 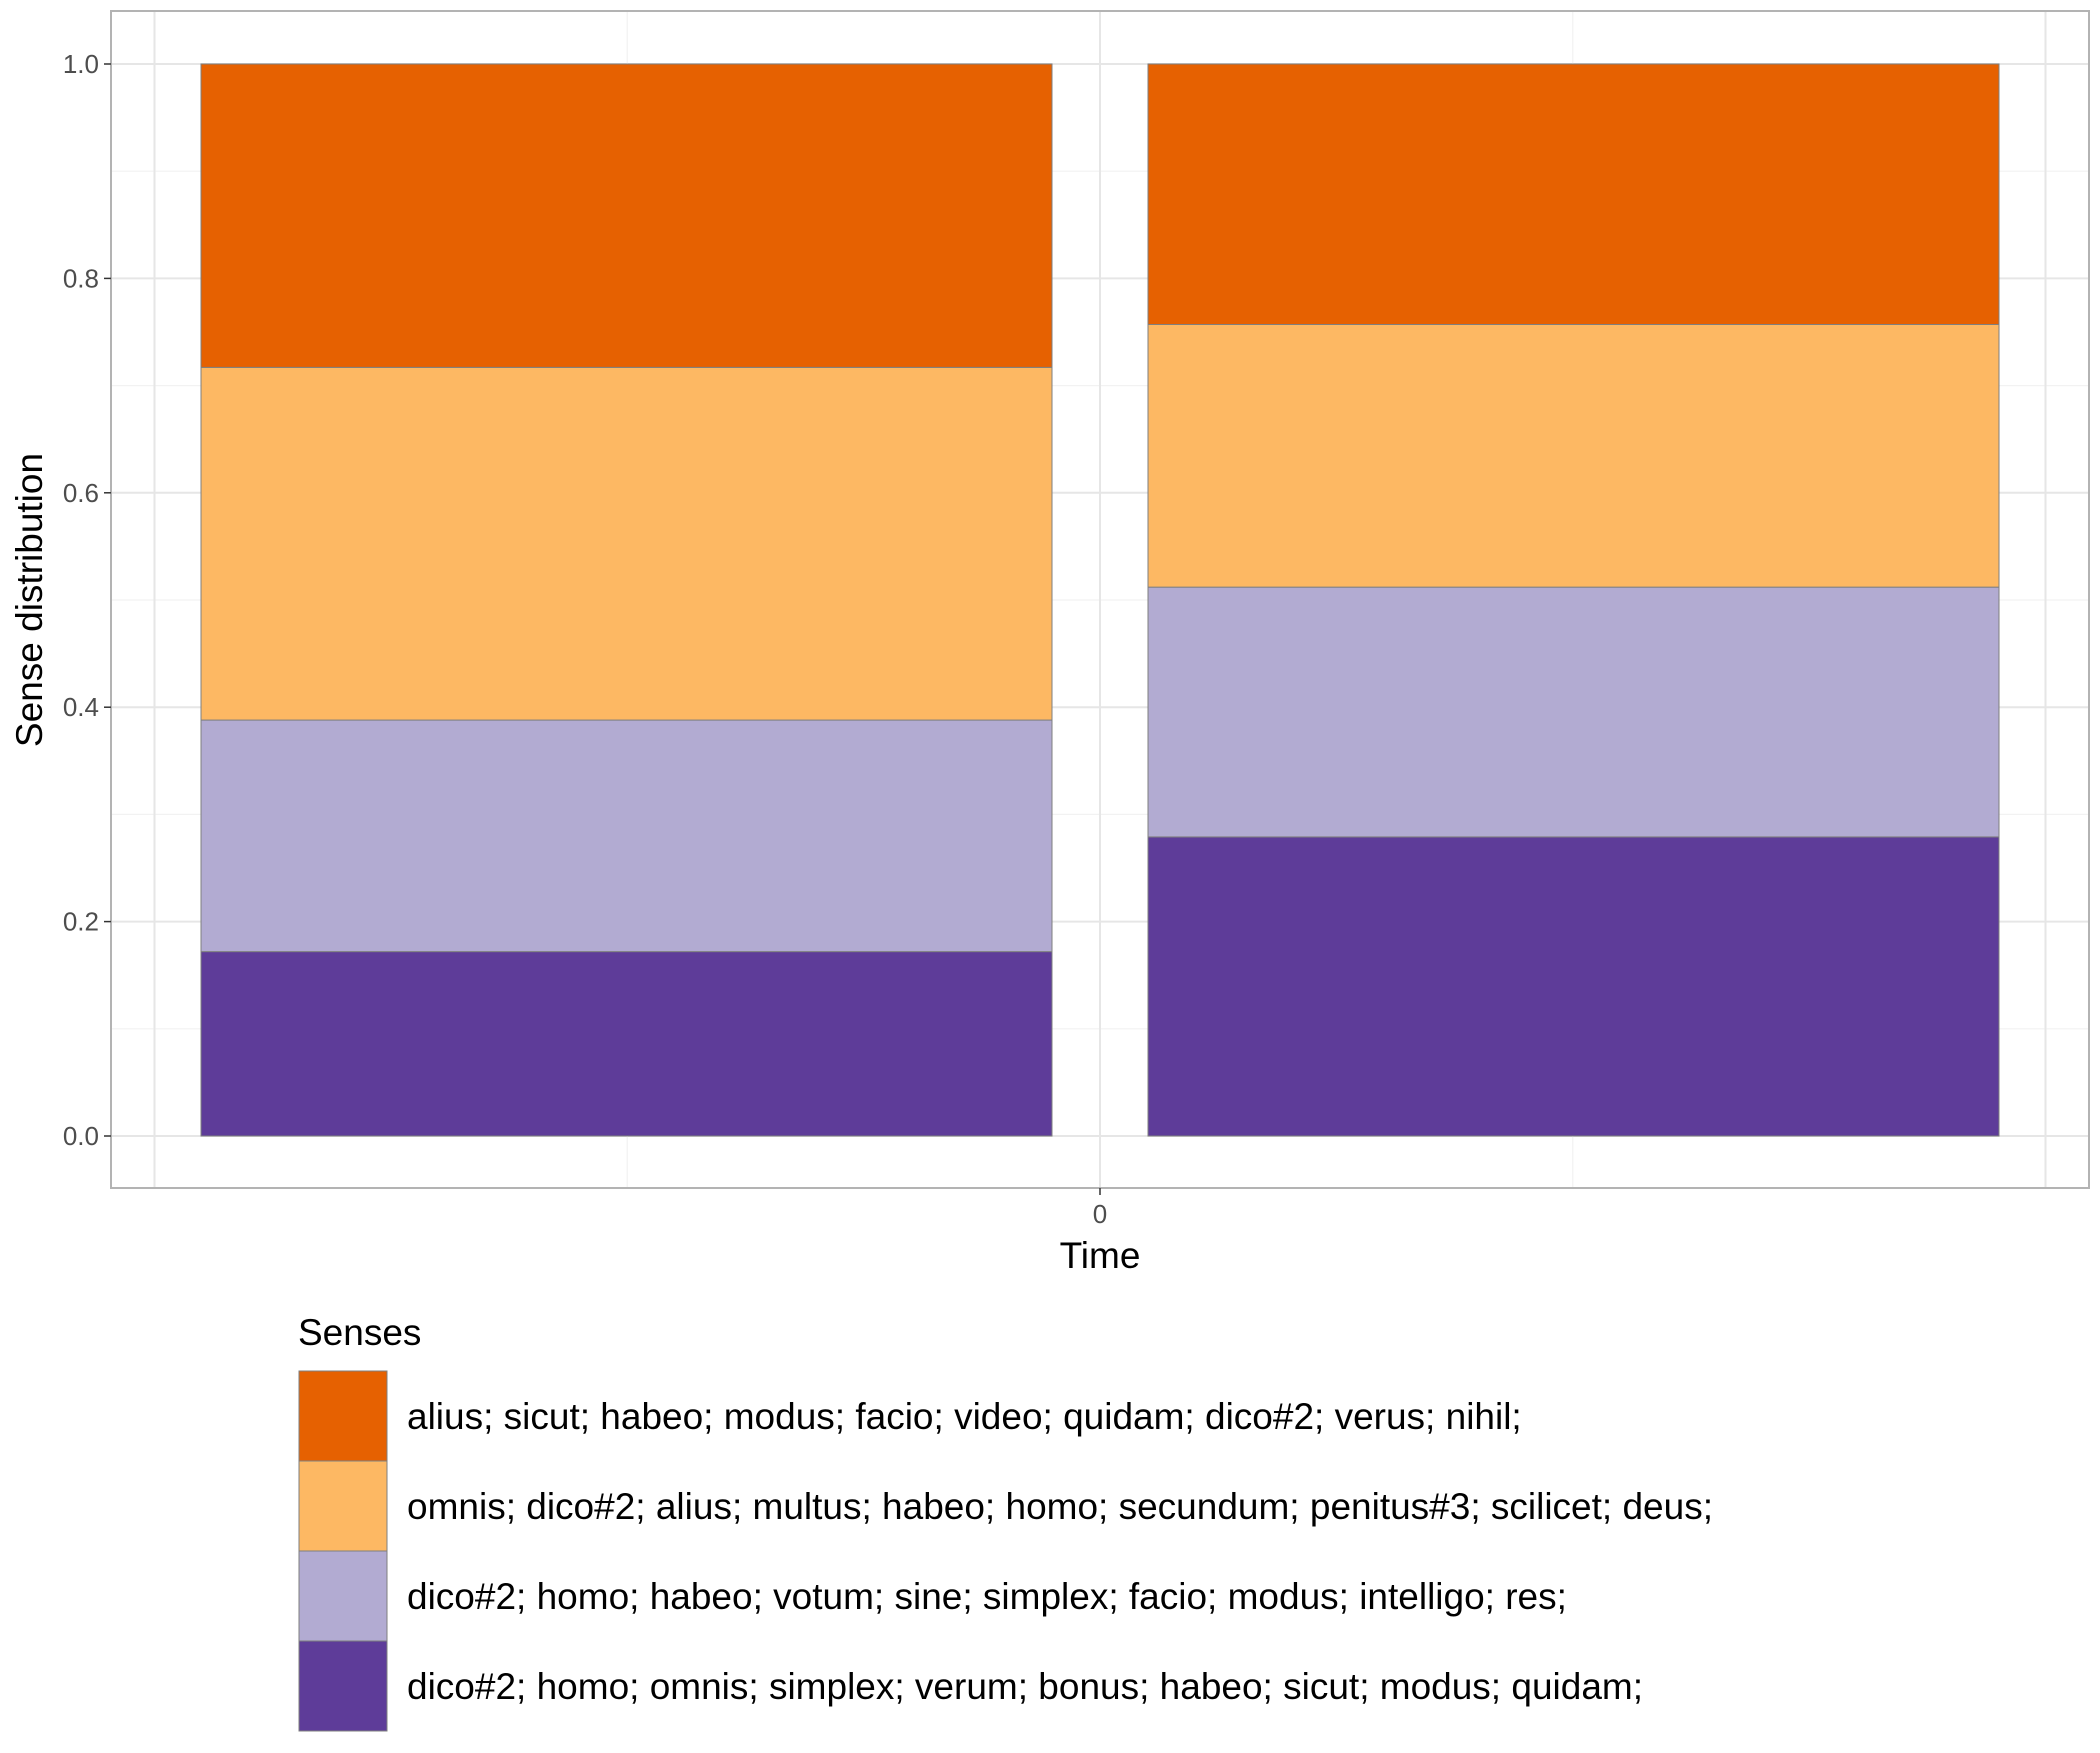 What do you see at coordinates (81, 64) in the screenshot?
I see `y-tick-label: 1.0` at bounding box center [81, 64].